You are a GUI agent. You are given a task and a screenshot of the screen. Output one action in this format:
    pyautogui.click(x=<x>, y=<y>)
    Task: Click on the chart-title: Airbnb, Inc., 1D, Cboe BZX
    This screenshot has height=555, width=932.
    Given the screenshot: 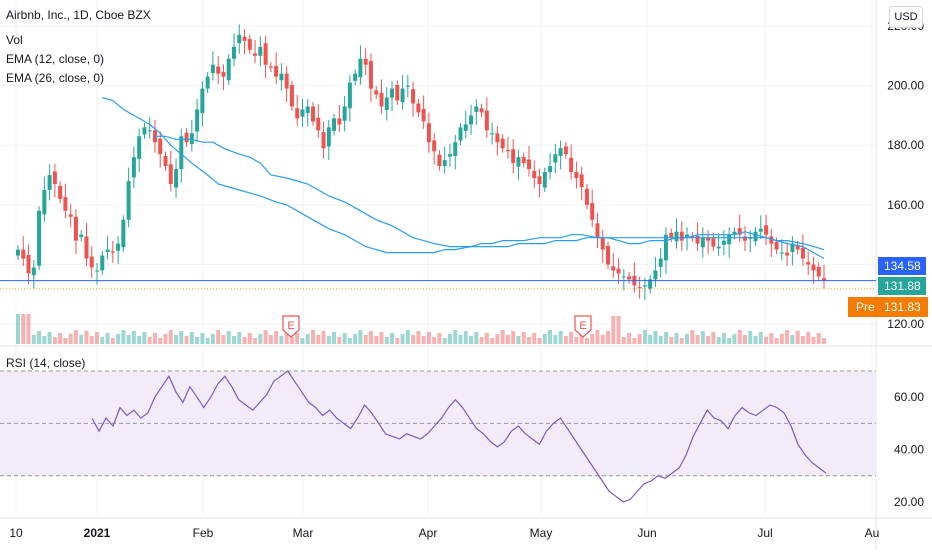 What is the action you would take?
    pyautogui.click(x=78, y=15)
    